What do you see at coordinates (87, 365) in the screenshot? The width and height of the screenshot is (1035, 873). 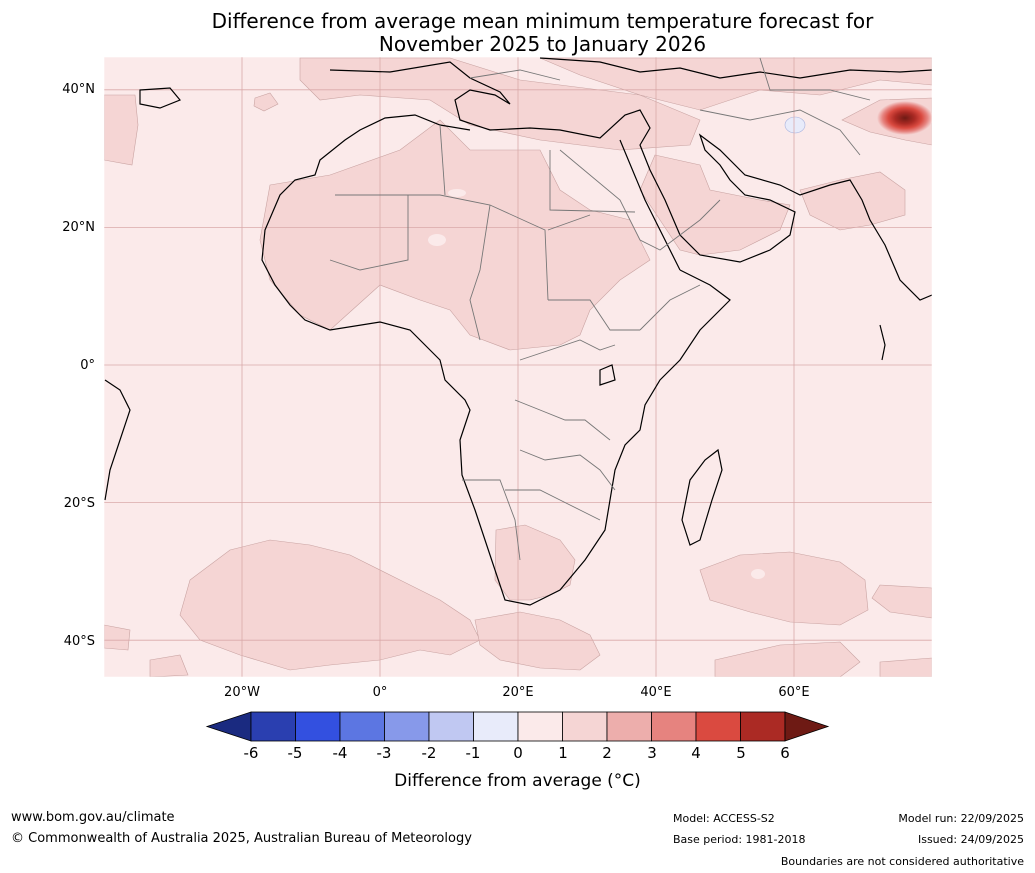 I see `lat-label-0: 0°` at bounding box center [87, 365].